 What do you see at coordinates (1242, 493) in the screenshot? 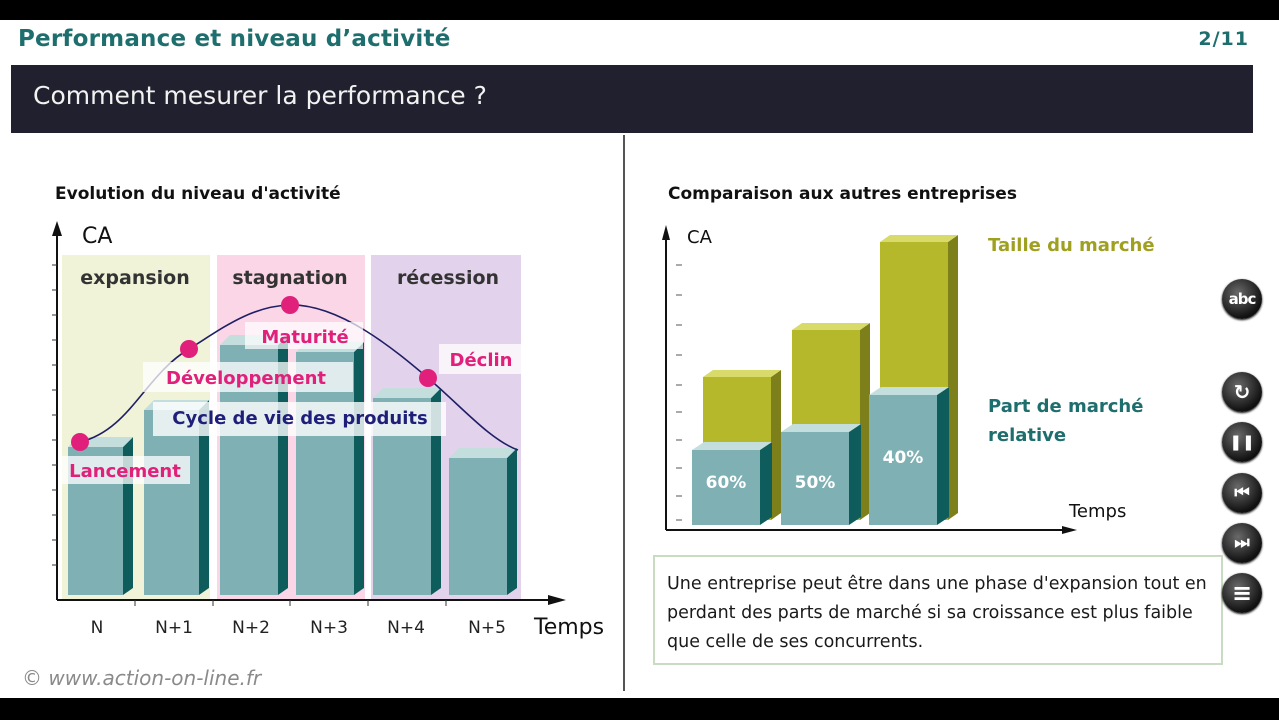
I see `previous-button: ⏮` at bounding box center [1242, 493].